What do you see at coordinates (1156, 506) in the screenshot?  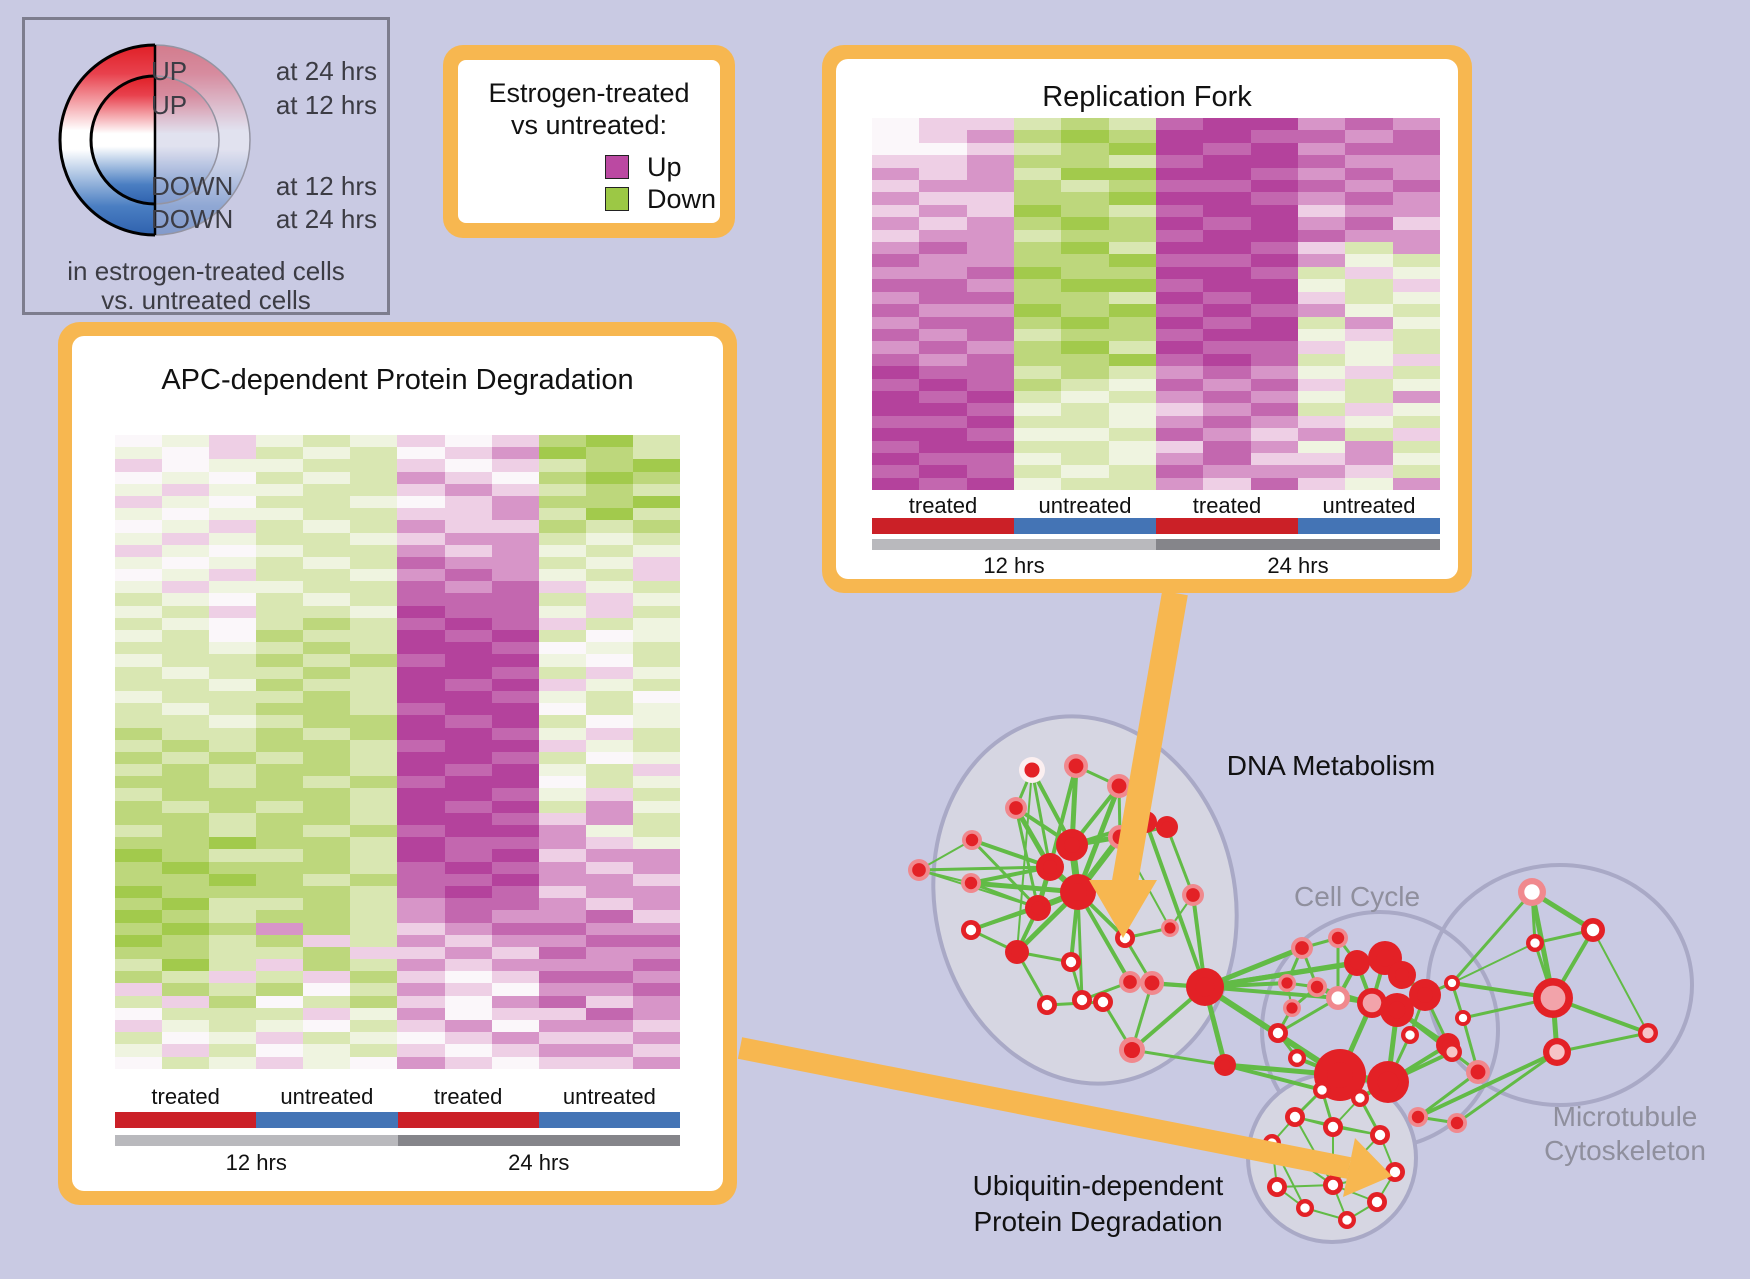 I see `rf-group-labels: treated untreated treated untreated` at bounding box center [1156, 506].